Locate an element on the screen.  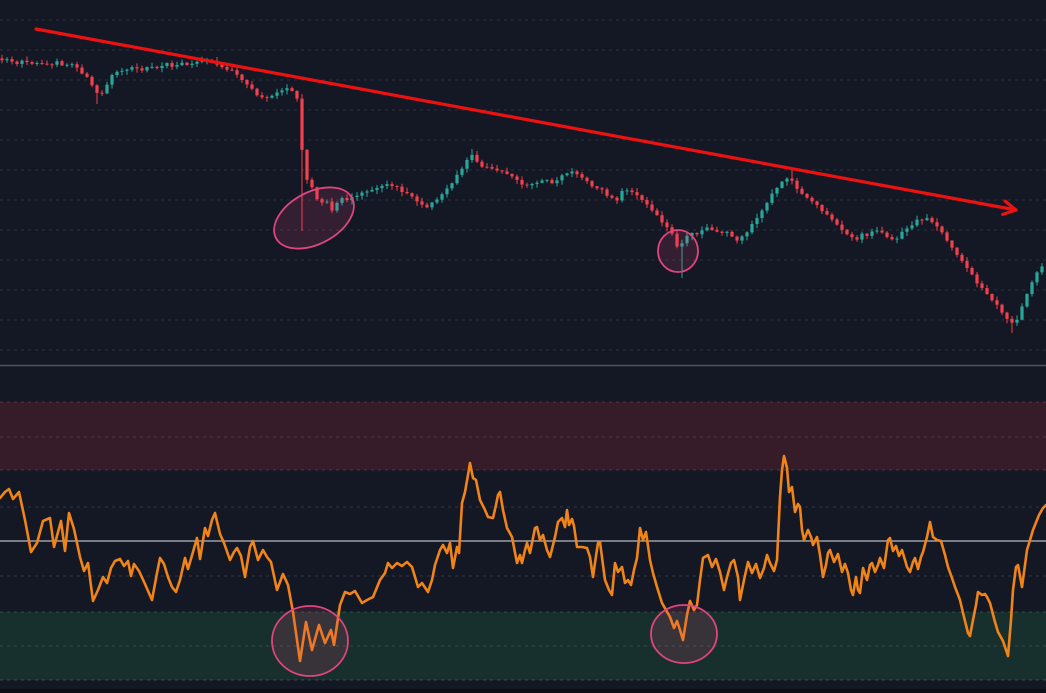
bottom-strip is located at coordinates (523, 691).